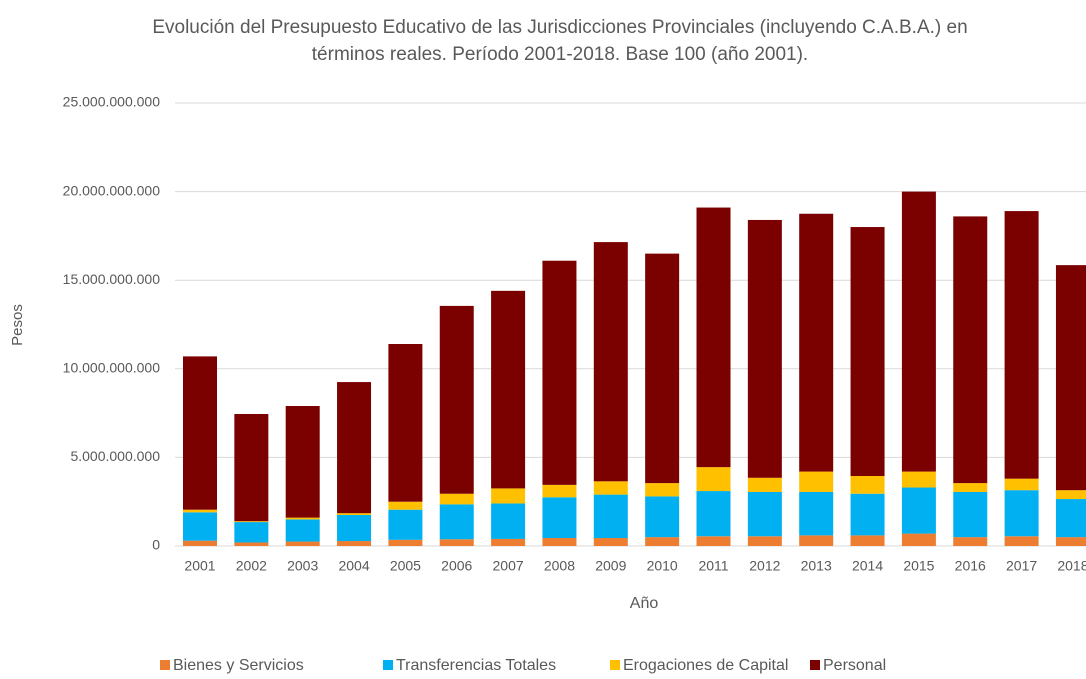  What do you see at coordinates (112, 279) in the screenshot?
I see `y-tick-label: 15.000.000.000` at bounding box center [112, 279].